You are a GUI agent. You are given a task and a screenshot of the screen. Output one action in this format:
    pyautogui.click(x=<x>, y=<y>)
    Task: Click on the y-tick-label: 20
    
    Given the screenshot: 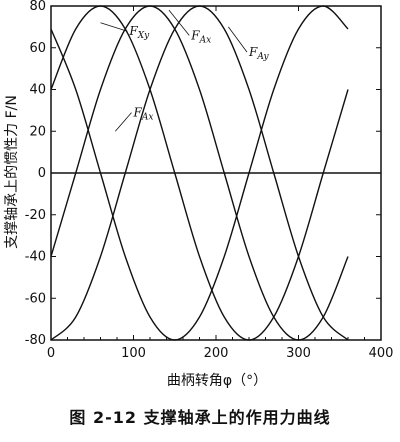 What is the action you would take?
    pyautogui.click(x=37, y=131)
    